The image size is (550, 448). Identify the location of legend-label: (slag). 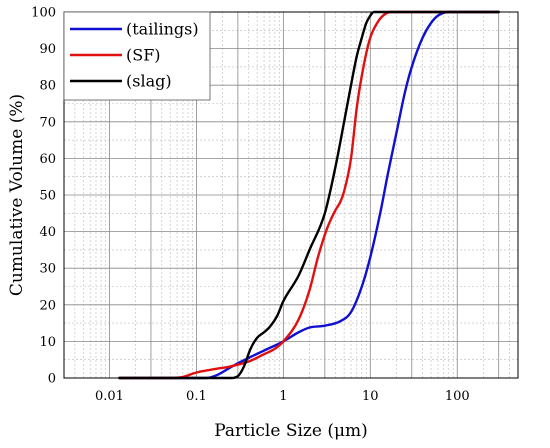
(149, 81).